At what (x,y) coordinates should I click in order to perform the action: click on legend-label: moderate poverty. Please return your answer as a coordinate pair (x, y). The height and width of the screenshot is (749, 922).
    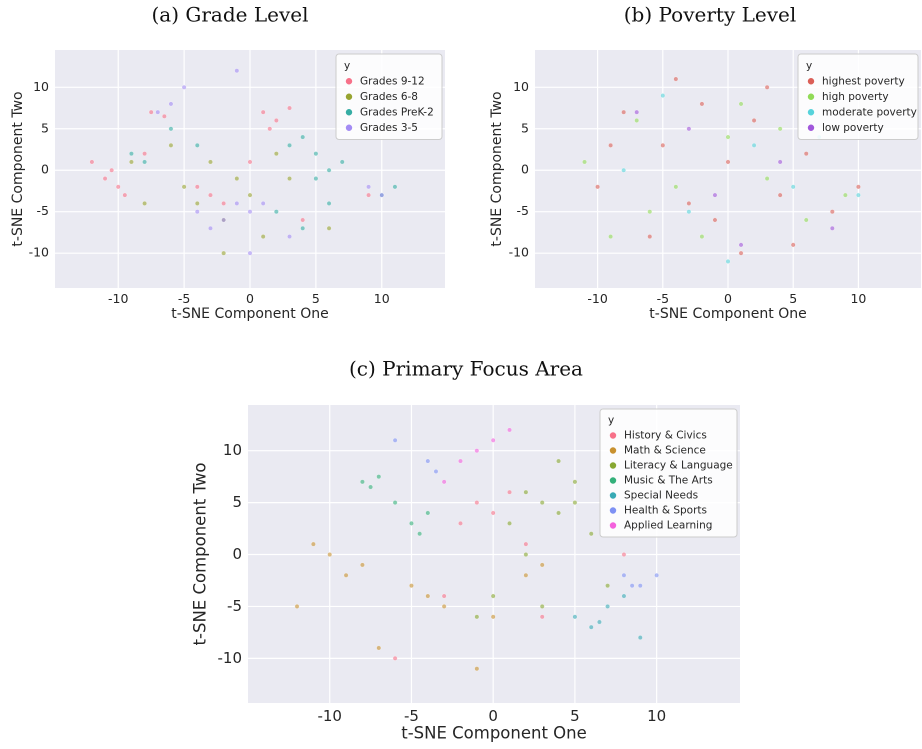
    Looking at the image, I should click on (869, 112).